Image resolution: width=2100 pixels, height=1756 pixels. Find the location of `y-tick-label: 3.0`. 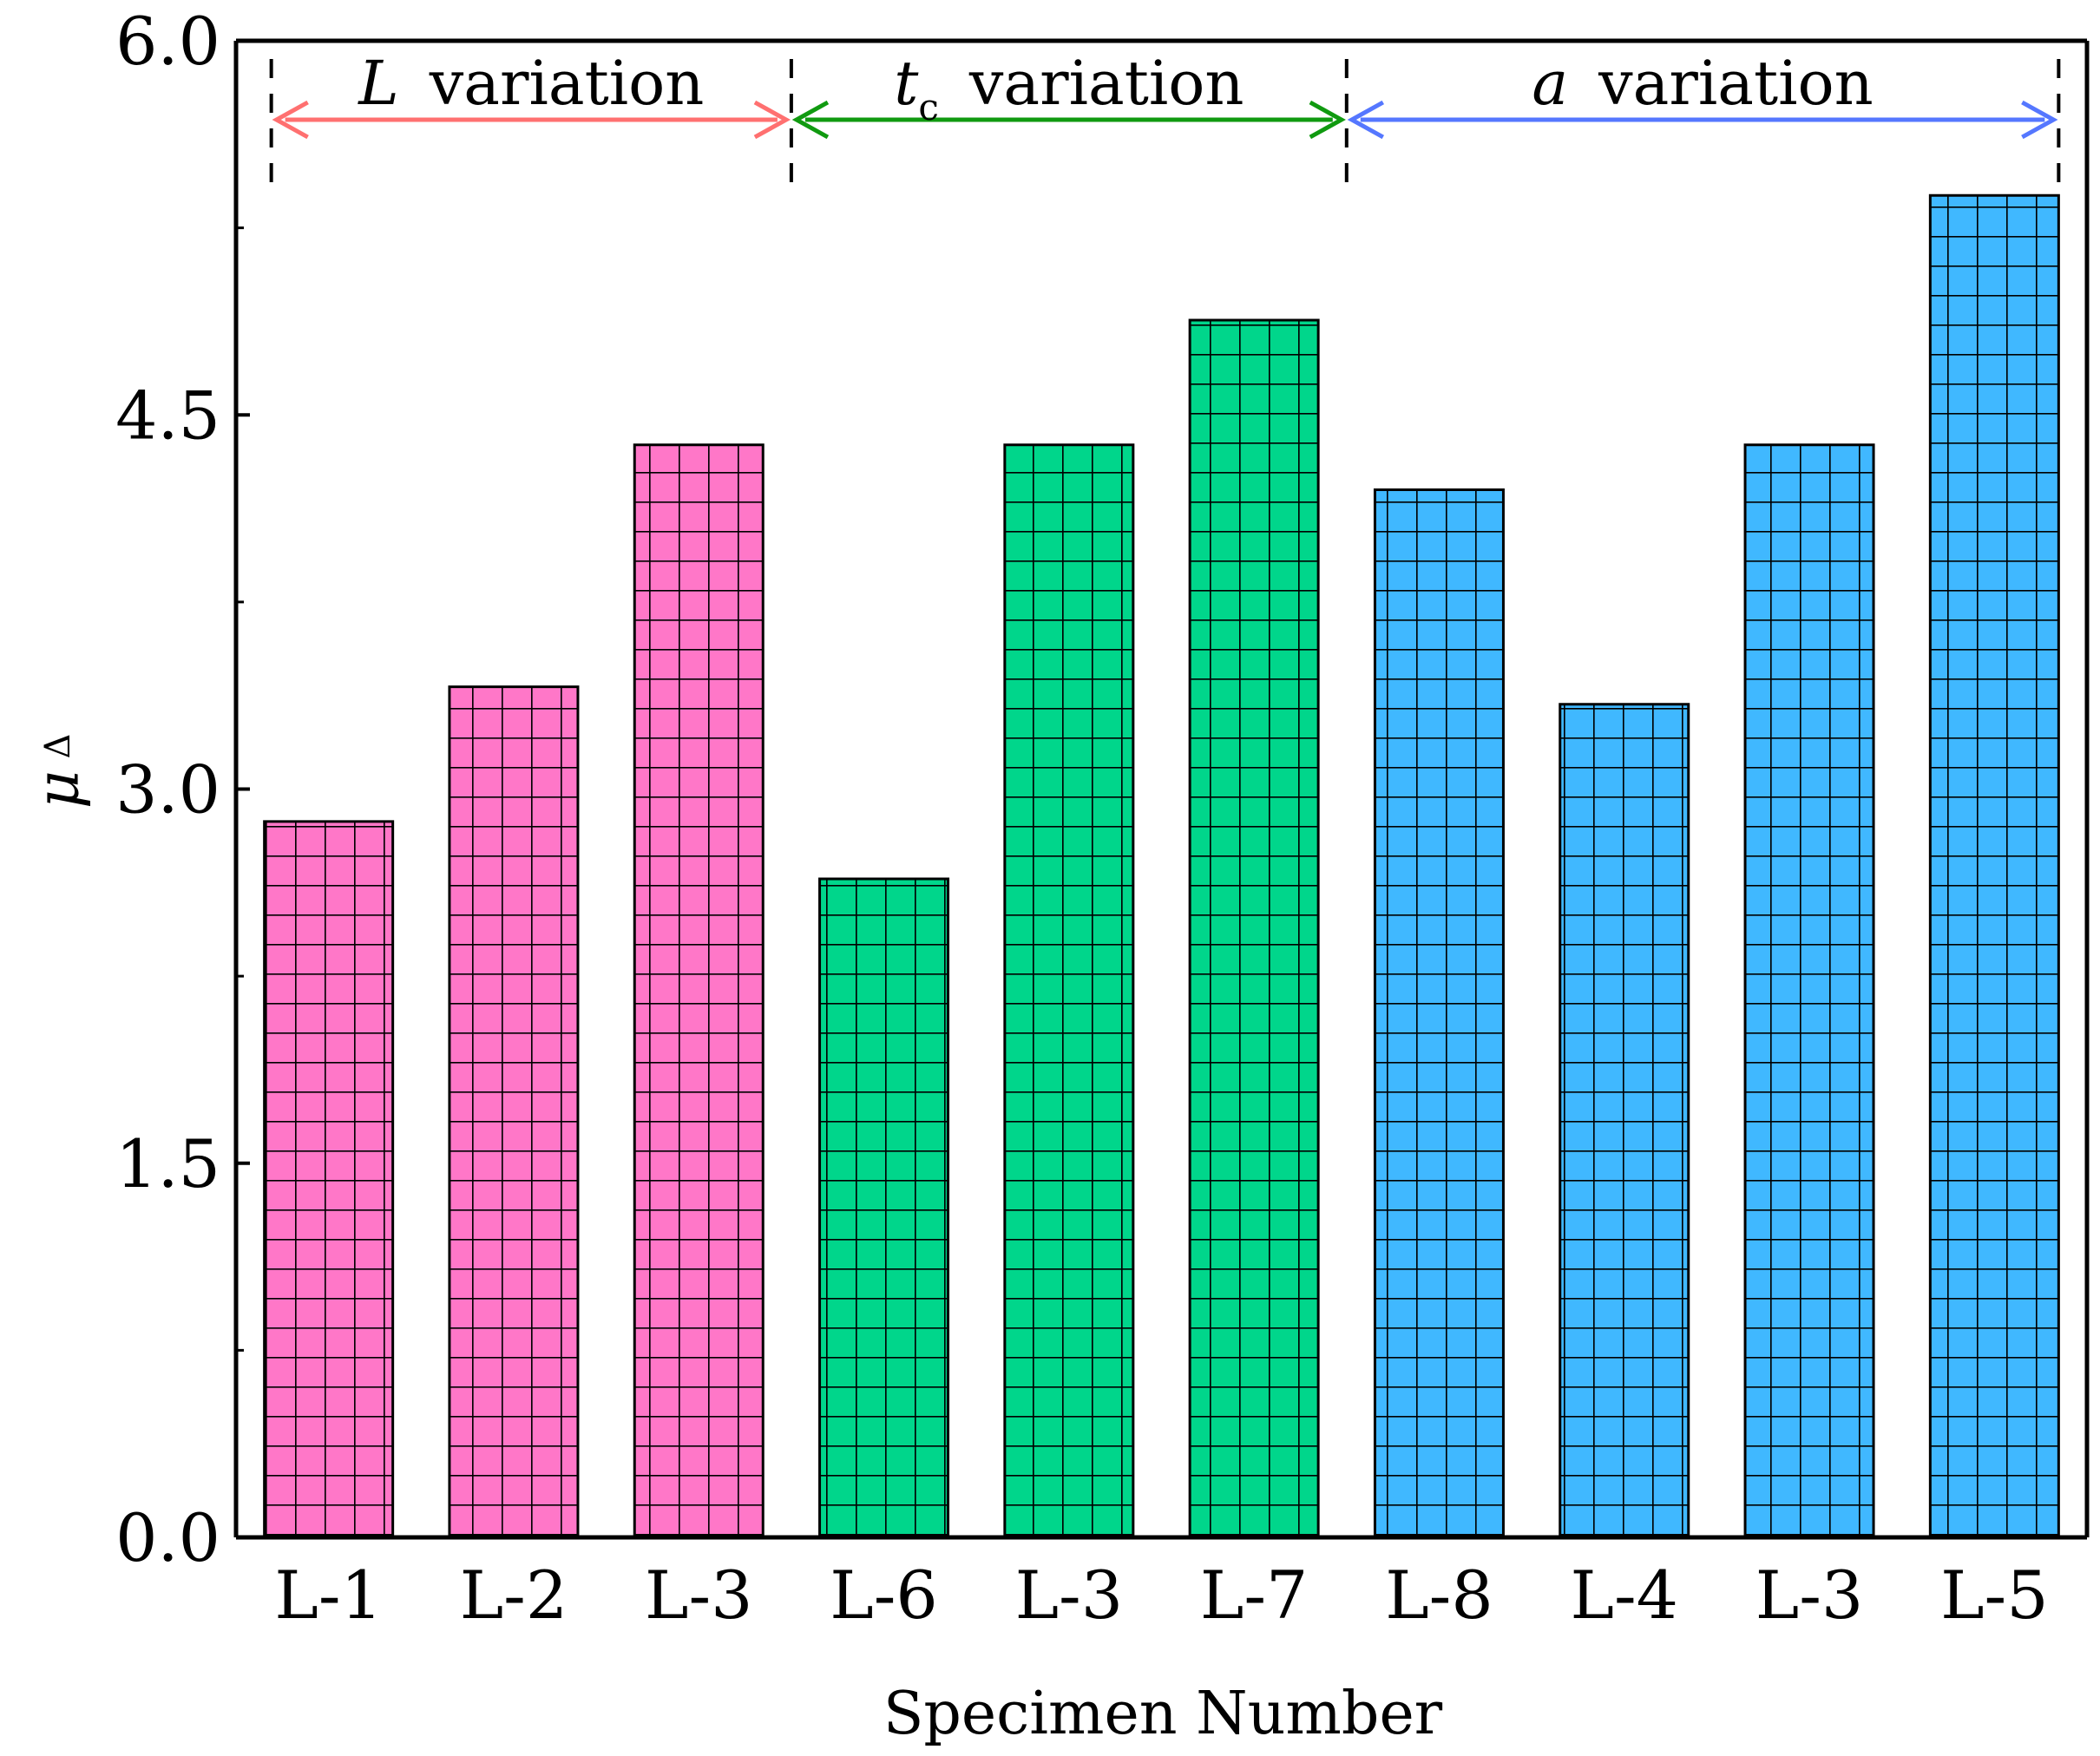

y-tick-label: 3.0 is located at coordinates (167, 790).